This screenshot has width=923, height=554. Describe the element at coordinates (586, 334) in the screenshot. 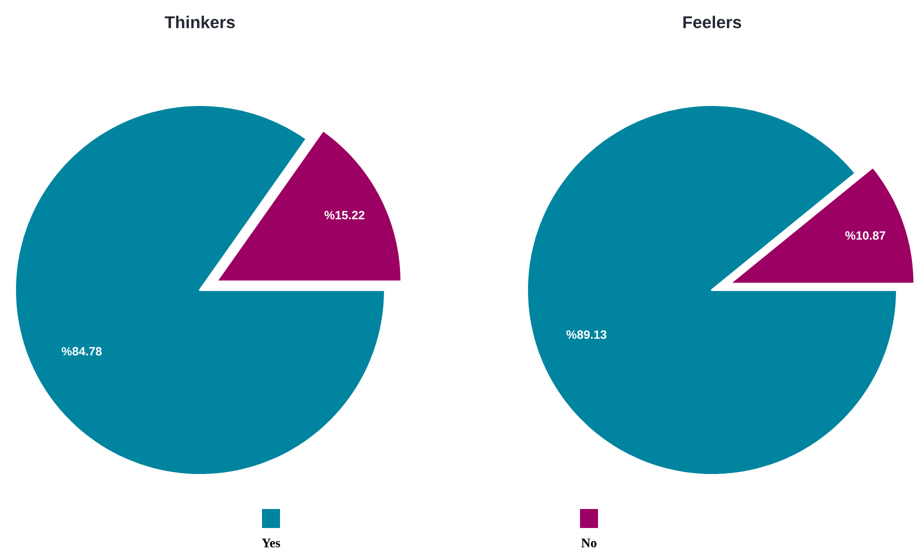

I see `data-label: %89.13` at that location.